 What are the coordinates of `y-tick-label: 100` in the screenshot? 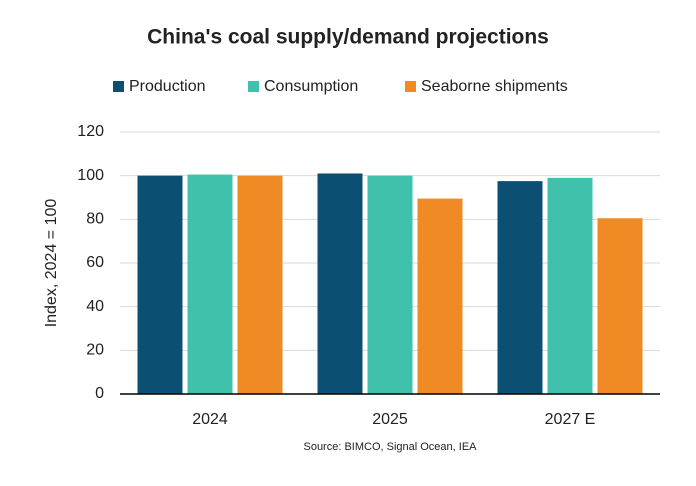 It's located at (90, 175).